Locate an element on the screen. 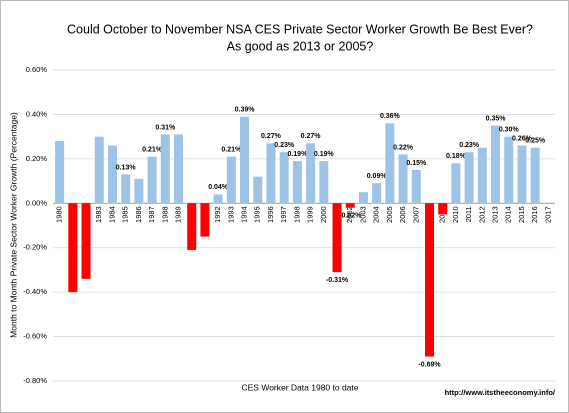 The width and height of the screenshot is (569, 413). data-label: 0.36% is located at coordinates (390, 116).